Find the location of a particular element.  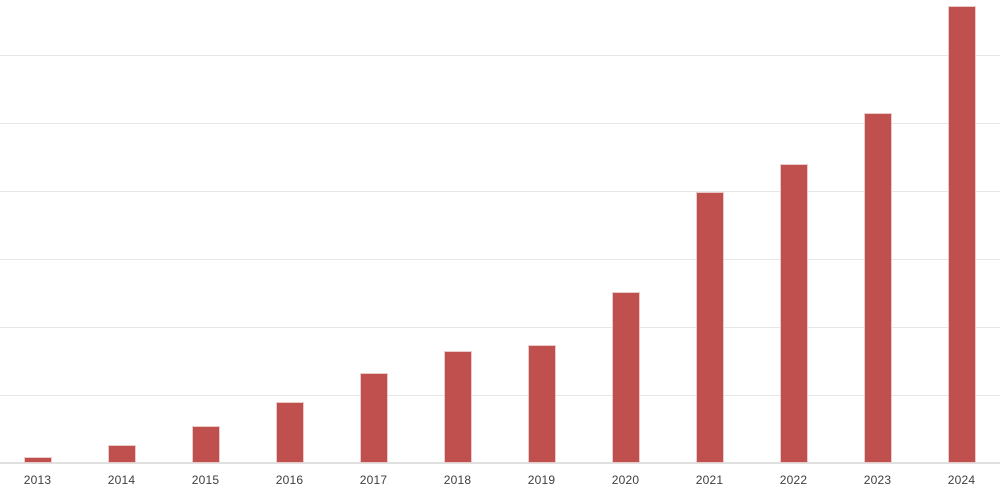

x-axis-label-2015: 2015 is located at coordinates (205, 480).